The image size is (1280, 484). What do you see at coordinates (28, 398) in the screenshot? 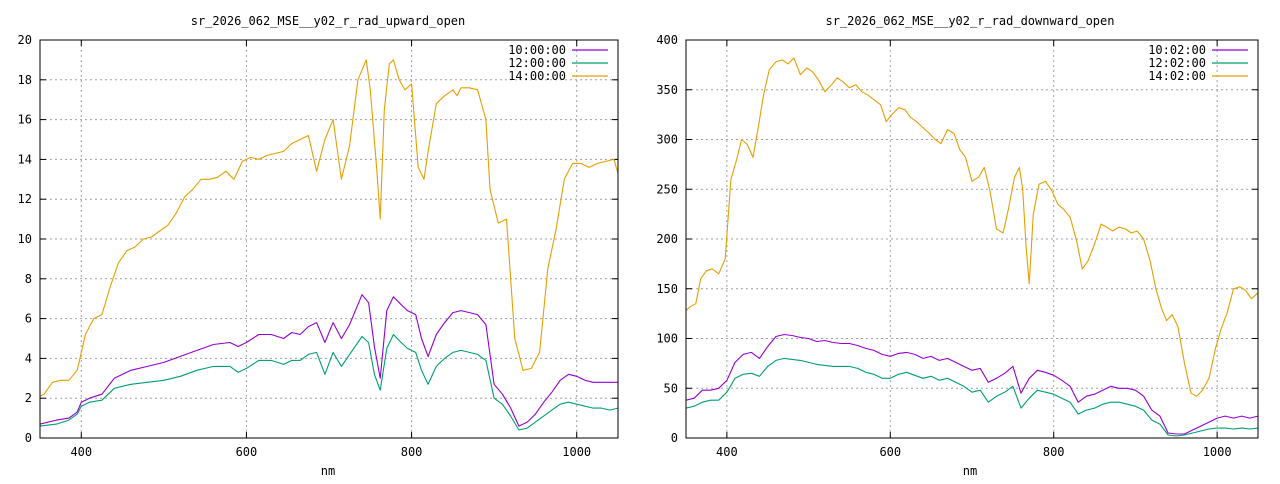
I see `y-tick-label: 2` at bounding box center [28, 398].